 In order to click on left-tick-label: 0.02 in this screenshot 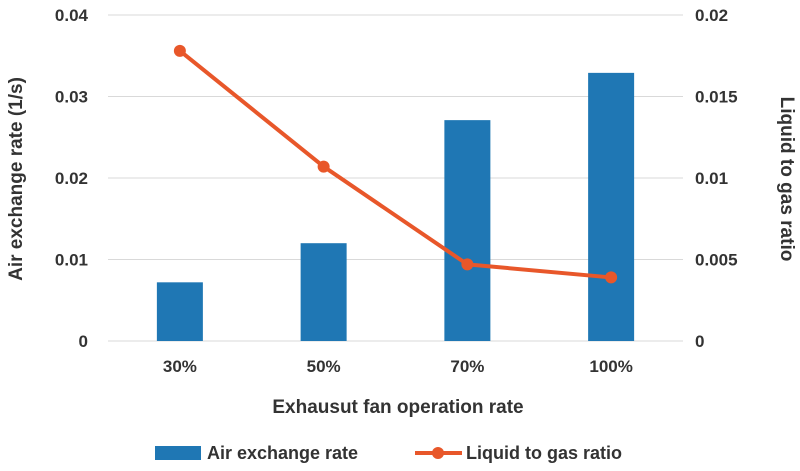, I will do `click(71, 178)`.